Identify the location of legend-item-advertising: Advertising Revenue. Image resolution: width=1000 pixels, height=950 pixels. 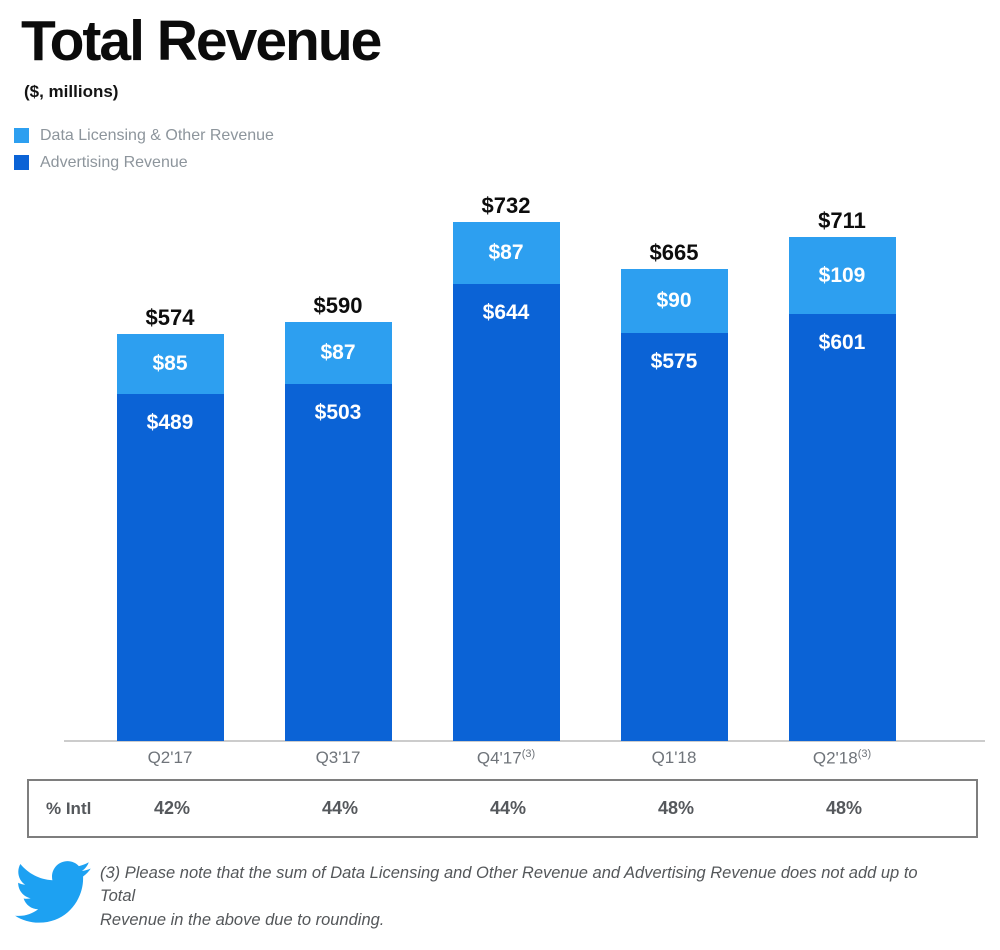
(144, 162).